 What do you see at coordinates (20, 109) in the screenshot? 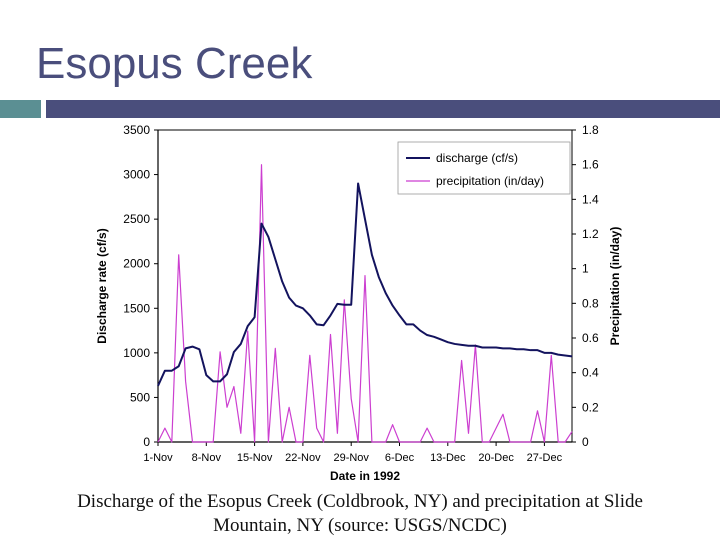
I see `title-accent-bar-teal` at bounding box center [20, 109].